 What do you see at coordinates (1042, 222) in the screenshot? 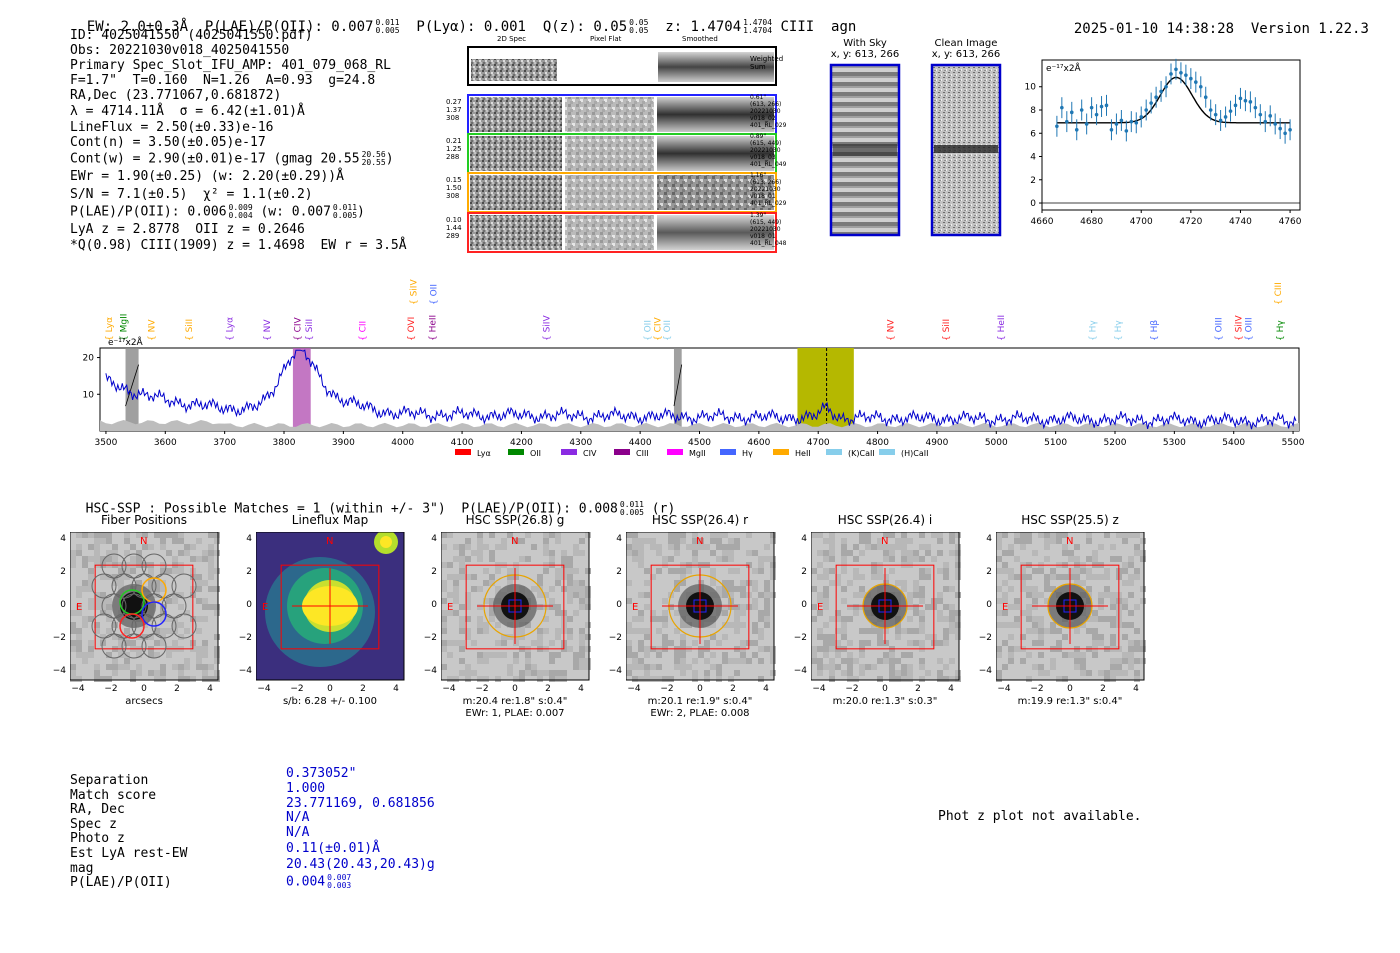
I see `fit-xtick-label: 4660` at bounding box center [1042, 222].